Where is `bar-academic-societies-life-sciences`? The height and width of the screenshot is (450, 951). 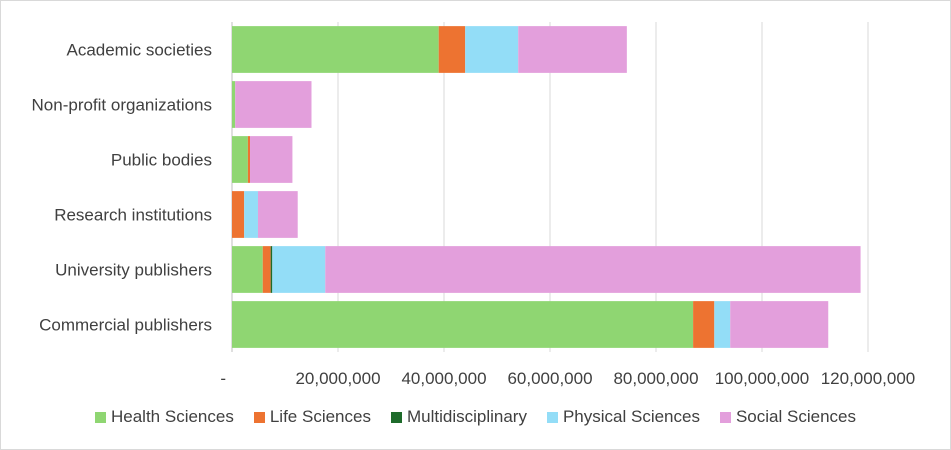
bar-academic-societies-life-sciences is located at coordinates (452, 49).